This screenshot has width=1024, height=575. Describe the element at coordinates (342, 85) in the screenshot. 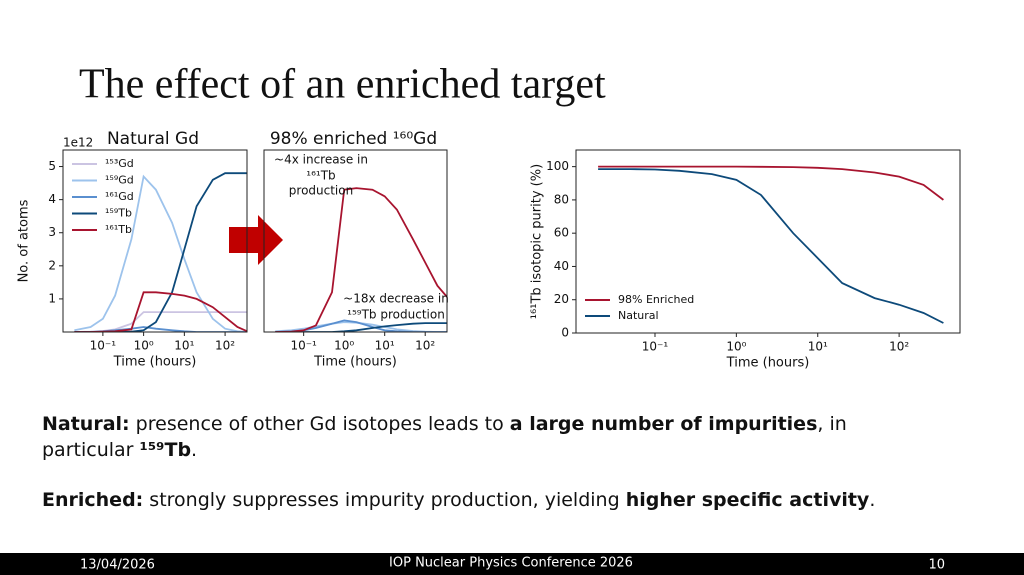

I see `slide-title: The effect of an enriched target` at that location.